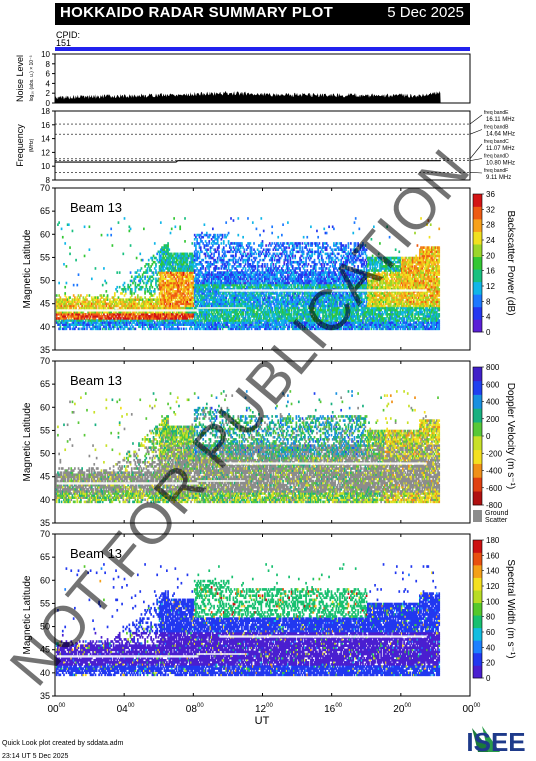 The width and height of the screenshot is (536, 761). I want to click on frequency-band-leader, so click(476, 132).